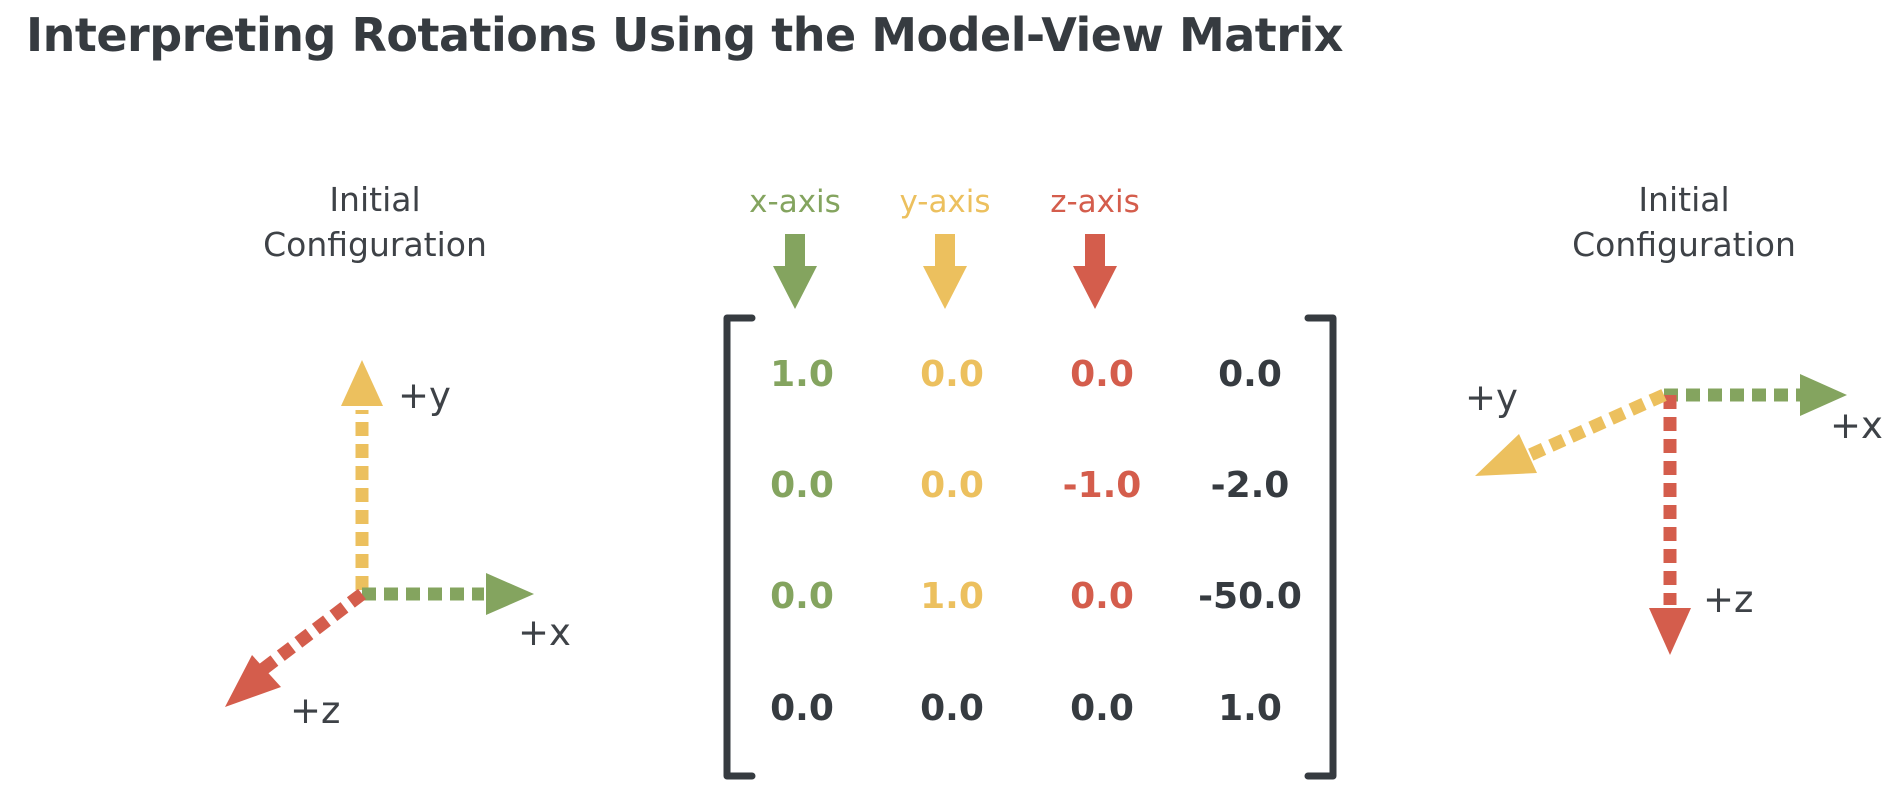 This screenshot has height=812, width=1899. What do you see at coordinates (375, 244) in the screenshot?
I see `left-caption-line2: Configuration` at bounding box center [375, 244].